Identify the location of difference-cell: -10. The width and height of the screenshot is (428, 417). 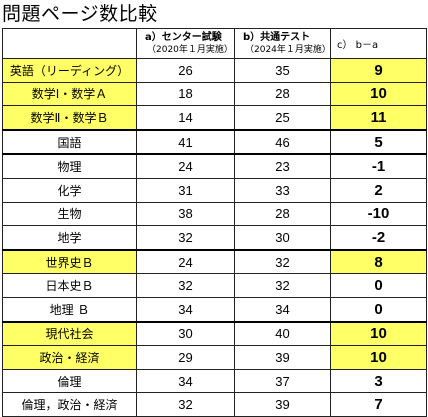
(378, 214).